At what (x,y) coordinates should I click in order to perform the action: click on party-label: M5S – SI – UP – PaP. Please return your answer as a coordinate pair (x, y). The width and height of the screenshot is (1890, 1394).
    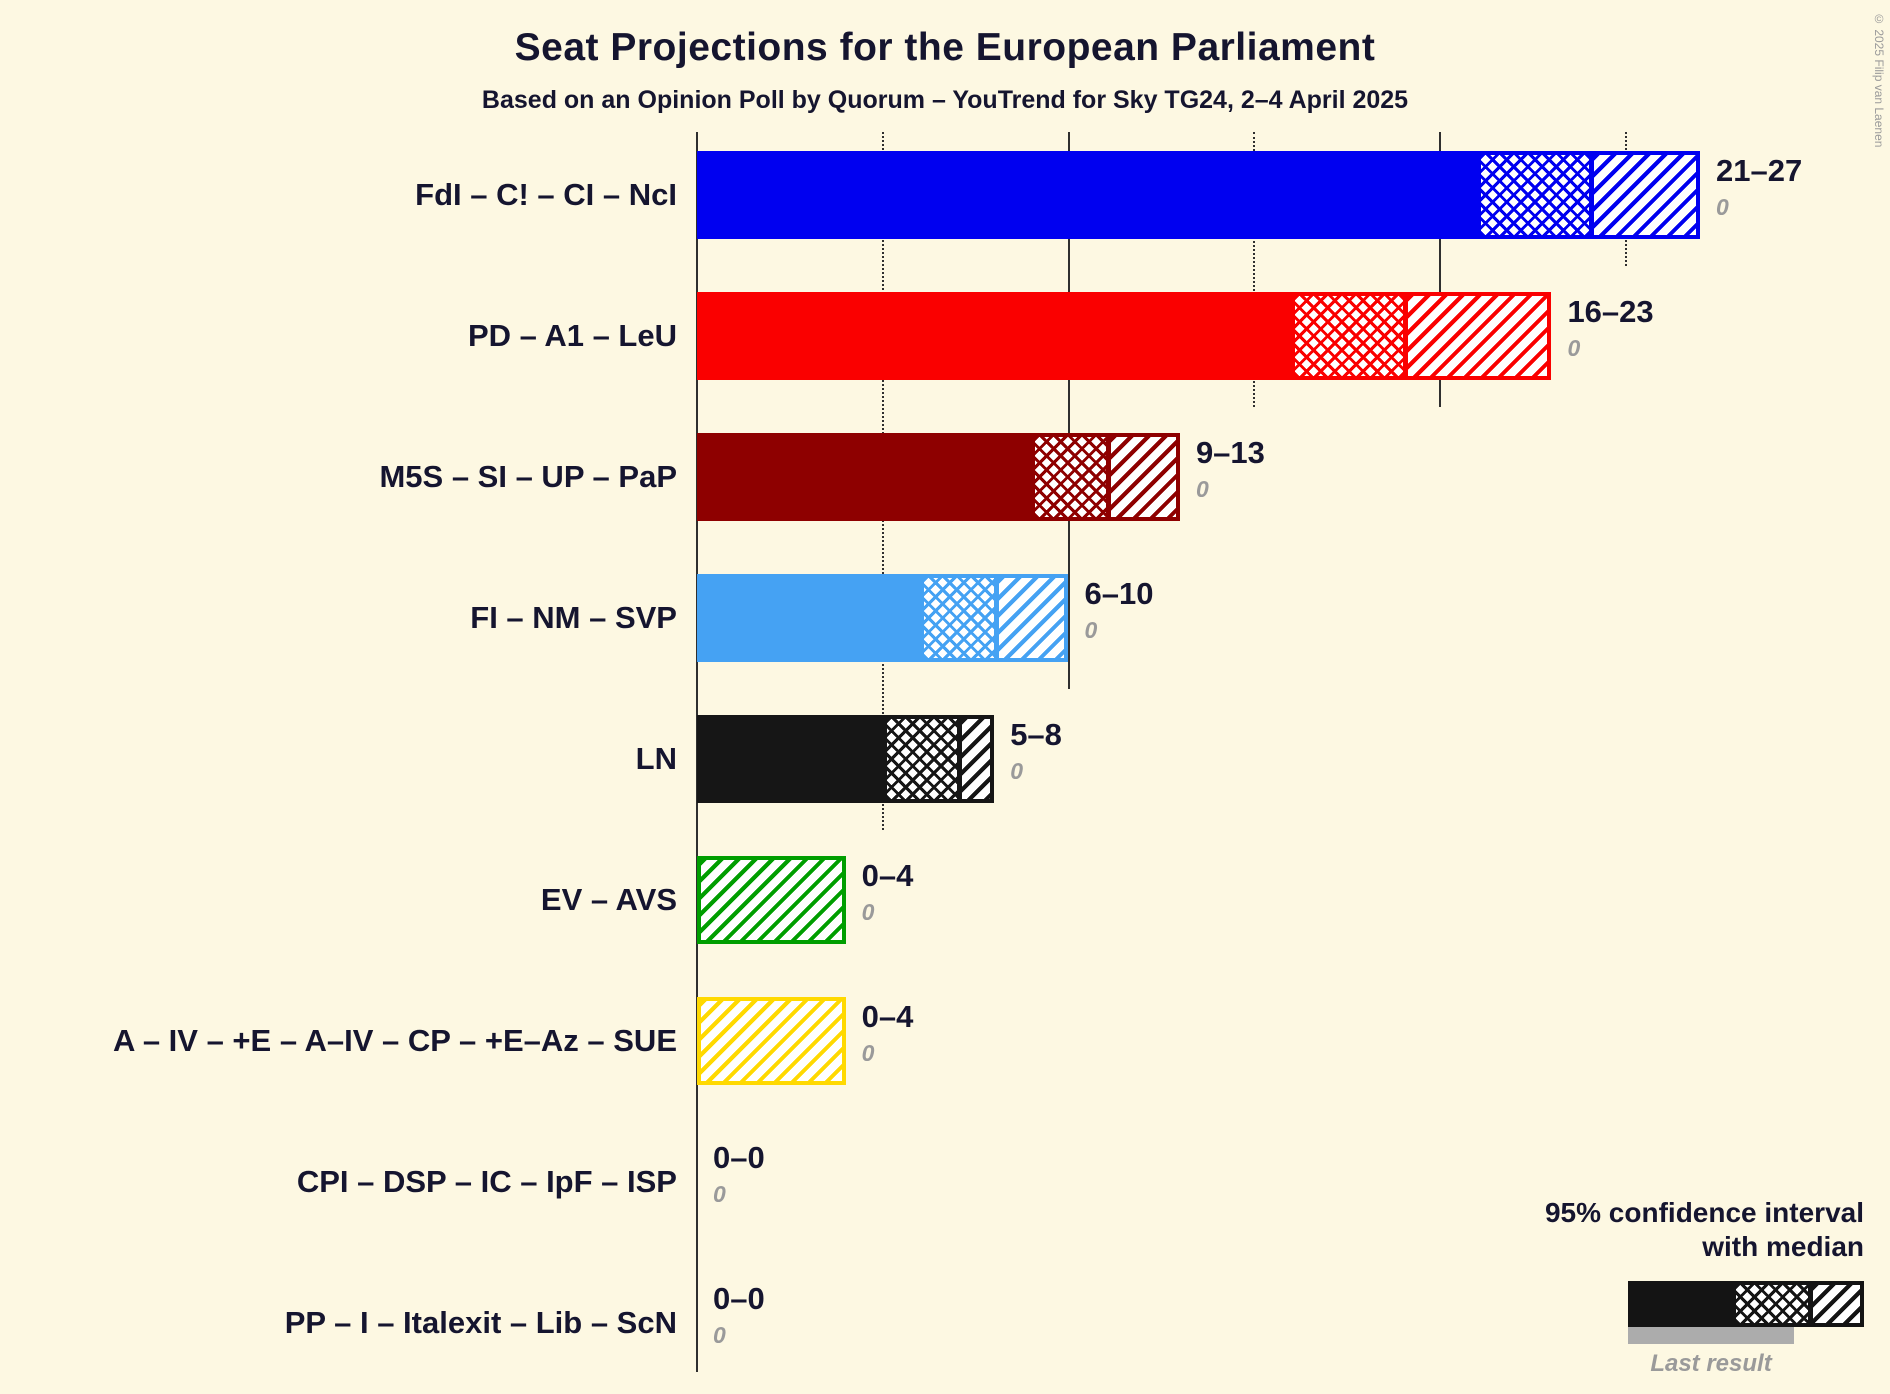
    Looking at the image, I should click on (528, 476).